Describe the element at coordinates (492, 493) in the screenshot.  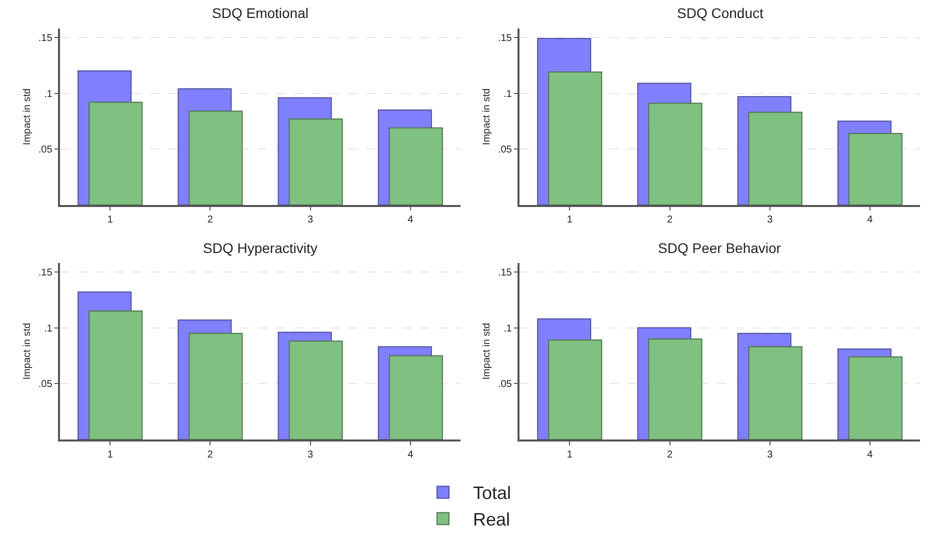
I see `legend-label: Total` at that location.